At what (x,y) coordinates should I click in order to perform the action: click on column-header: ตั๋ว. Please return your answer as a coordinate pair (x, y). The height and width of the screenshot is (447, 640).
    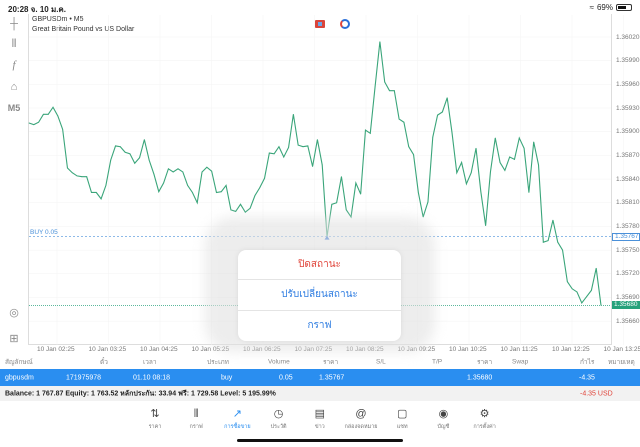
    Looking at the image, I should click on (104, 362).